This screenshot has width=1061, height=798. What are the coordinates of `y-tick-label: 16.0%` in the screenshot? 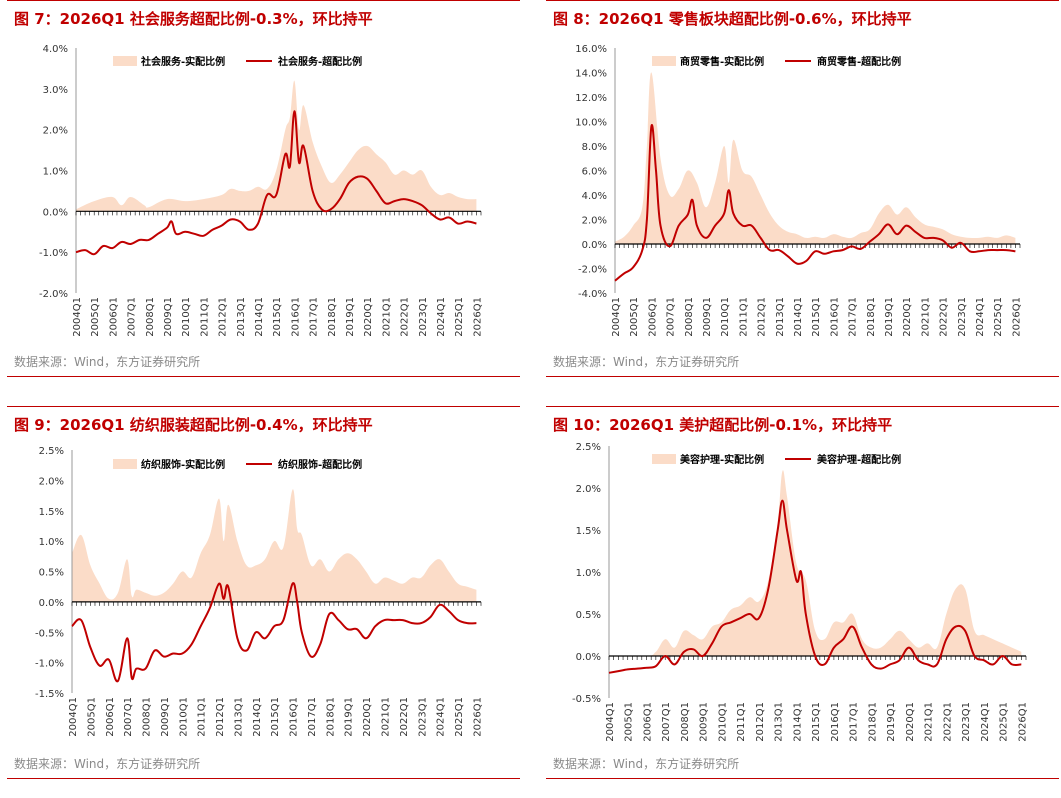 It's located at (591, 49).